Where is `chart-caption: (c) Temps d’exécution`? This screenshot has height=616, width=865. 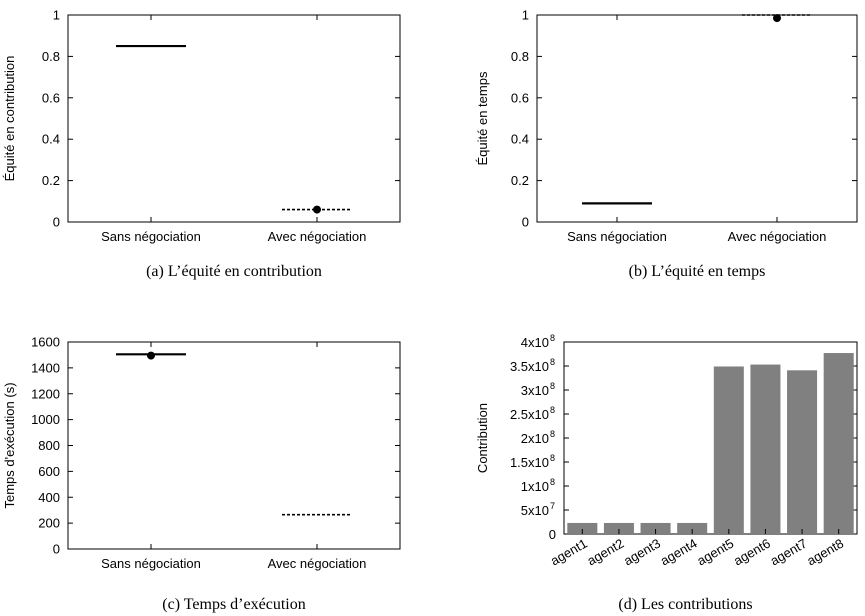
chart-caption: (c) Temps d’exécution is located at coordinates (233, 604).